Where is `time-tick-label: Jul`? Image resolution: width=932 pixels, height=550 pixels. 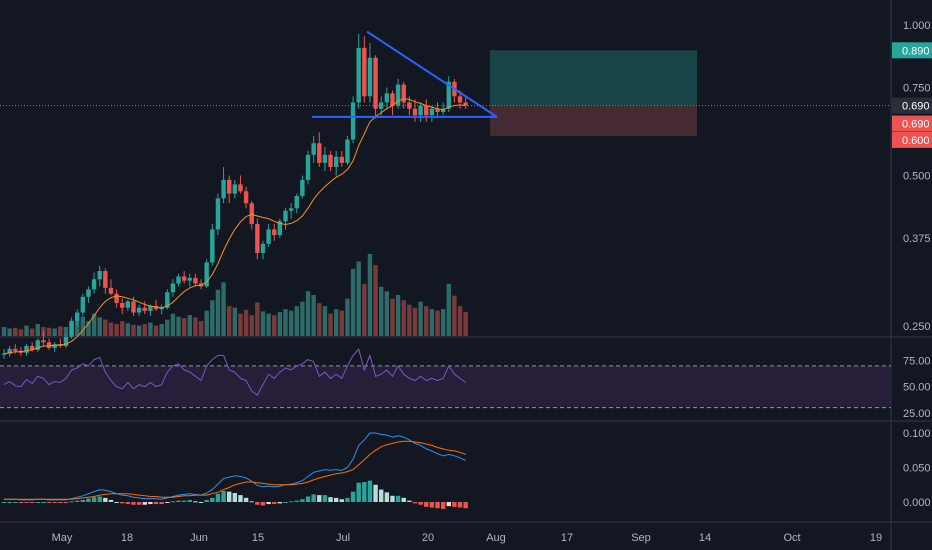 time-tick-label: Jul is located at coordinates (343, 538).